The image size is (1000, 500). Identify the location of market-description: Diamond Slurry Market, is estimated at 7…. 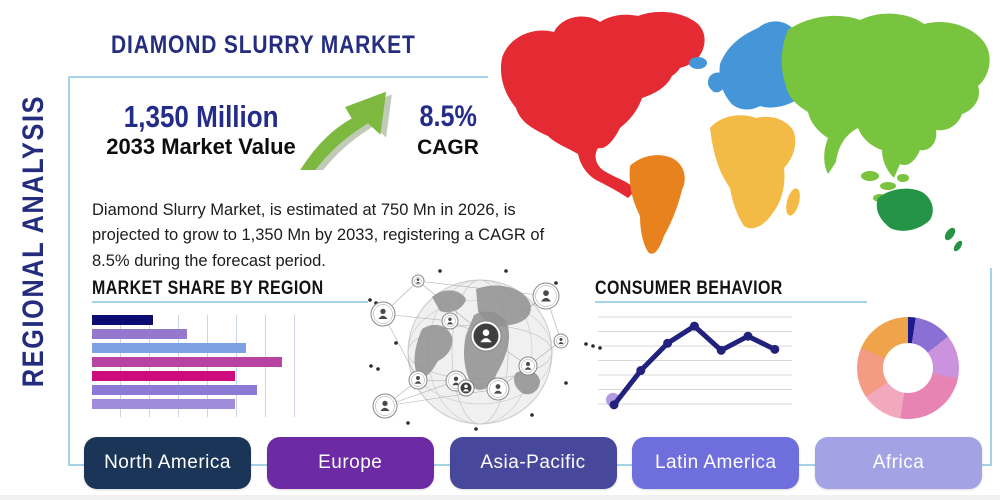
(318, 235).